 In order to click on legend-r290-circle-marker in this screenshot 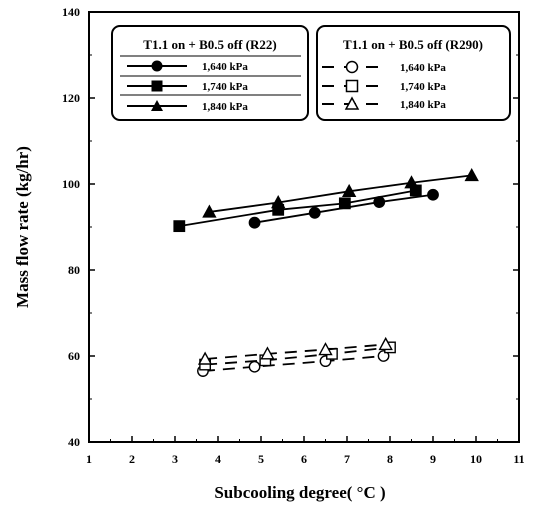, I will do `click(352, 67)`.